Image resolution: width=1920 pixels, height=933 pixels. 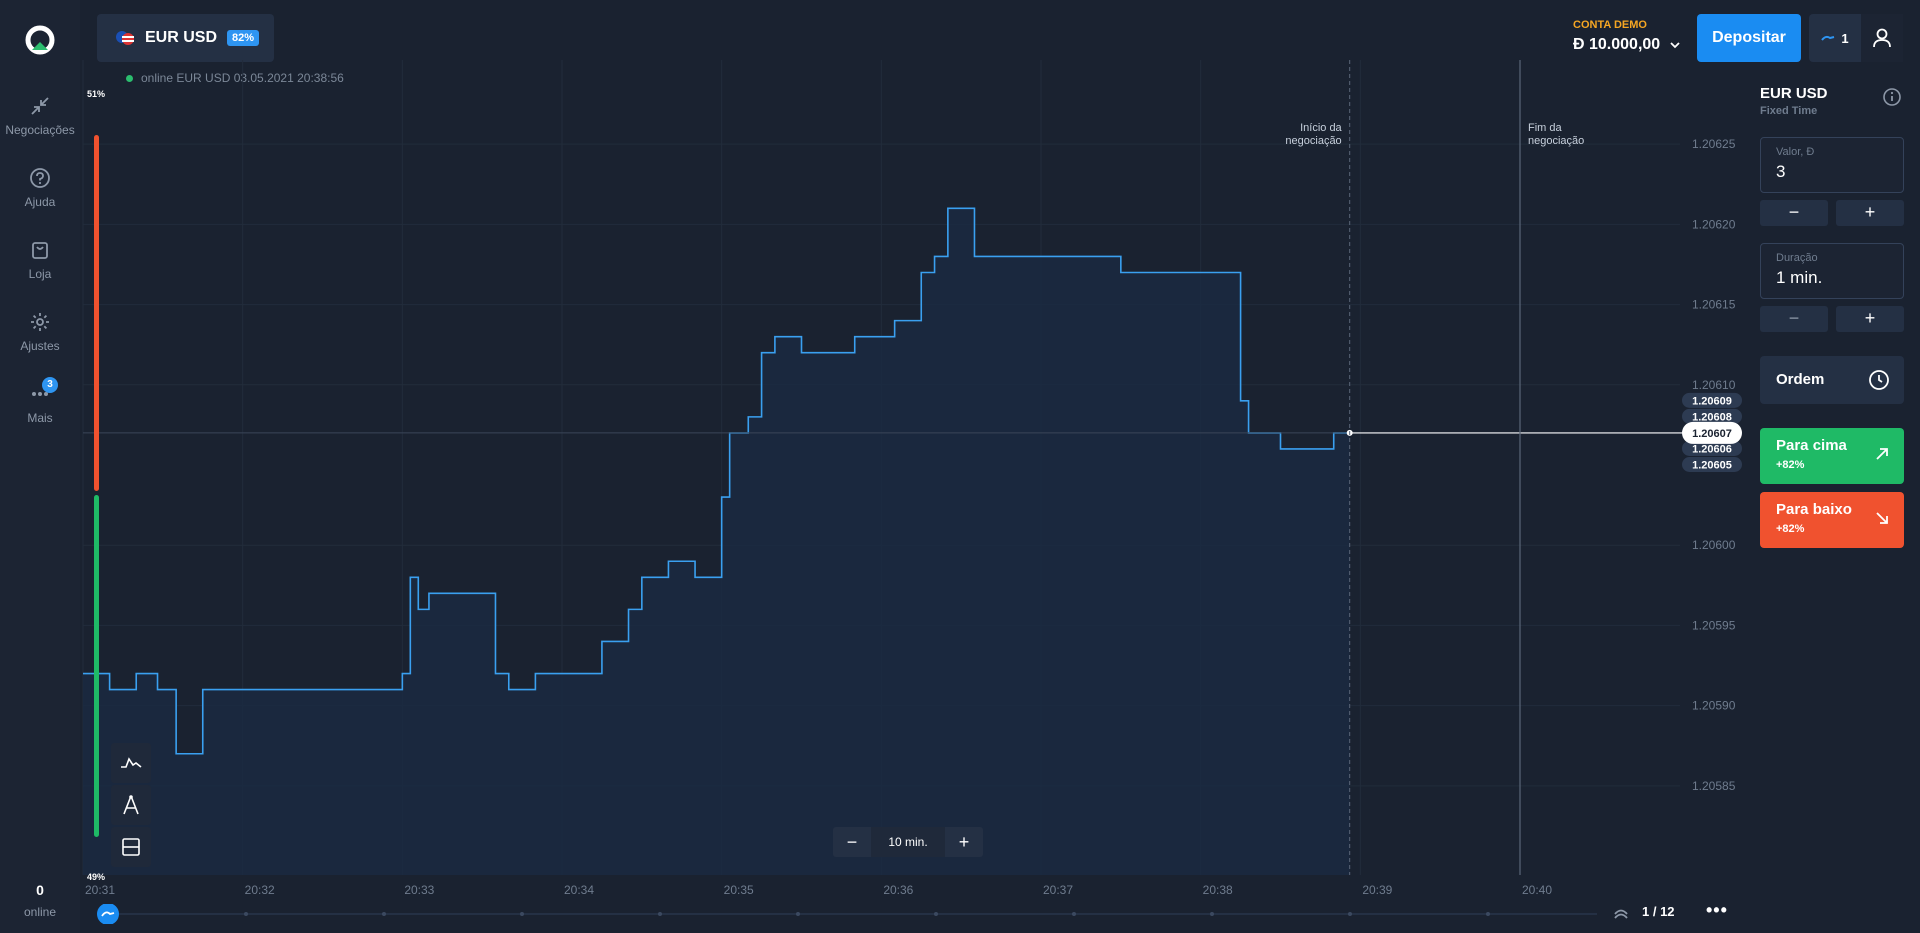 What do you see at coordinates (852, 914) in the screenshot?
I see `timeline-scrollbar` at bounding box center [852, 914].